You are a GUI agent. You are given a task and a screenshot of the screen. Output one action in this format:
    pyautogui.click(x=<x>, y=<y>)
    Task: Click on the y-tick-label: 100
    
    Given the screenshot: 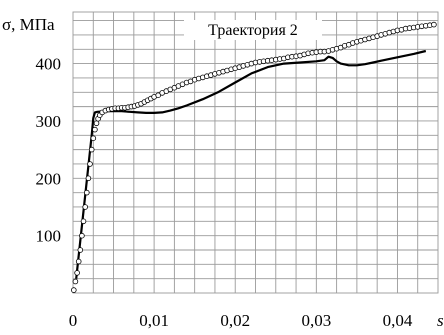 What is the action you would take?
    pyautogui.click(x=49, y=236)
    